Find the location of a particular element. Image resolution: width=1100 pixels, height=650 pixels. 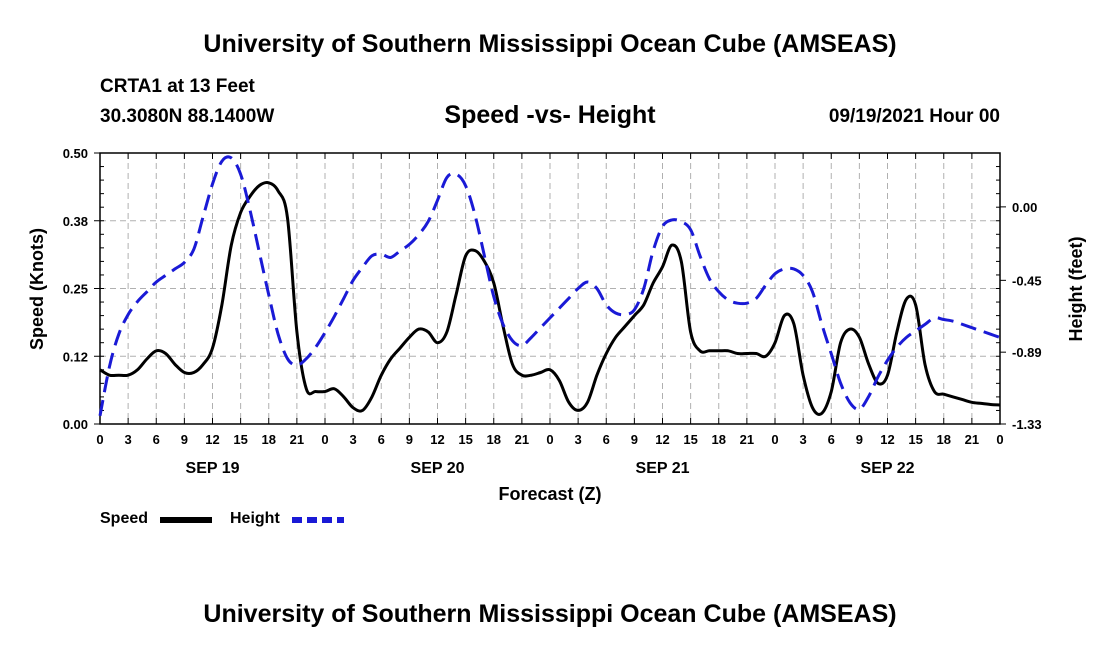

forecast-datetime: 09/19/2021 Hour 00 is located at coordinates (914, 116).